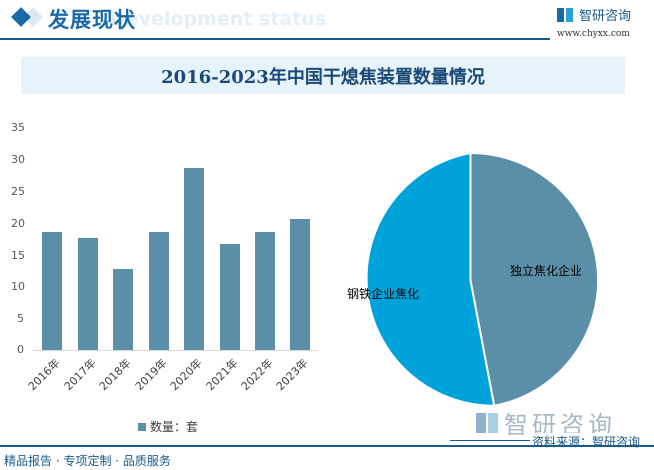  Describe the element at coordinates (487, 422) in the screenshot. I see `watermark-logo-icon` at that location.